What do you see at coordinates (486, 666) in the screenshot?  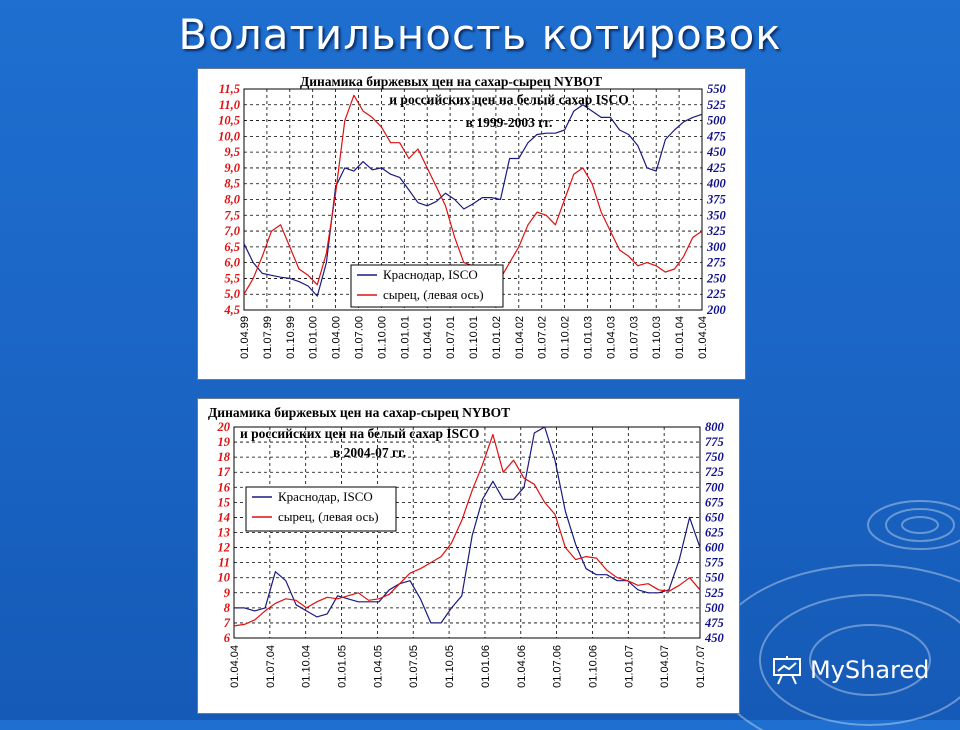 I see `x-tick-label: 01.01.06` at bounding box center [486, 666].